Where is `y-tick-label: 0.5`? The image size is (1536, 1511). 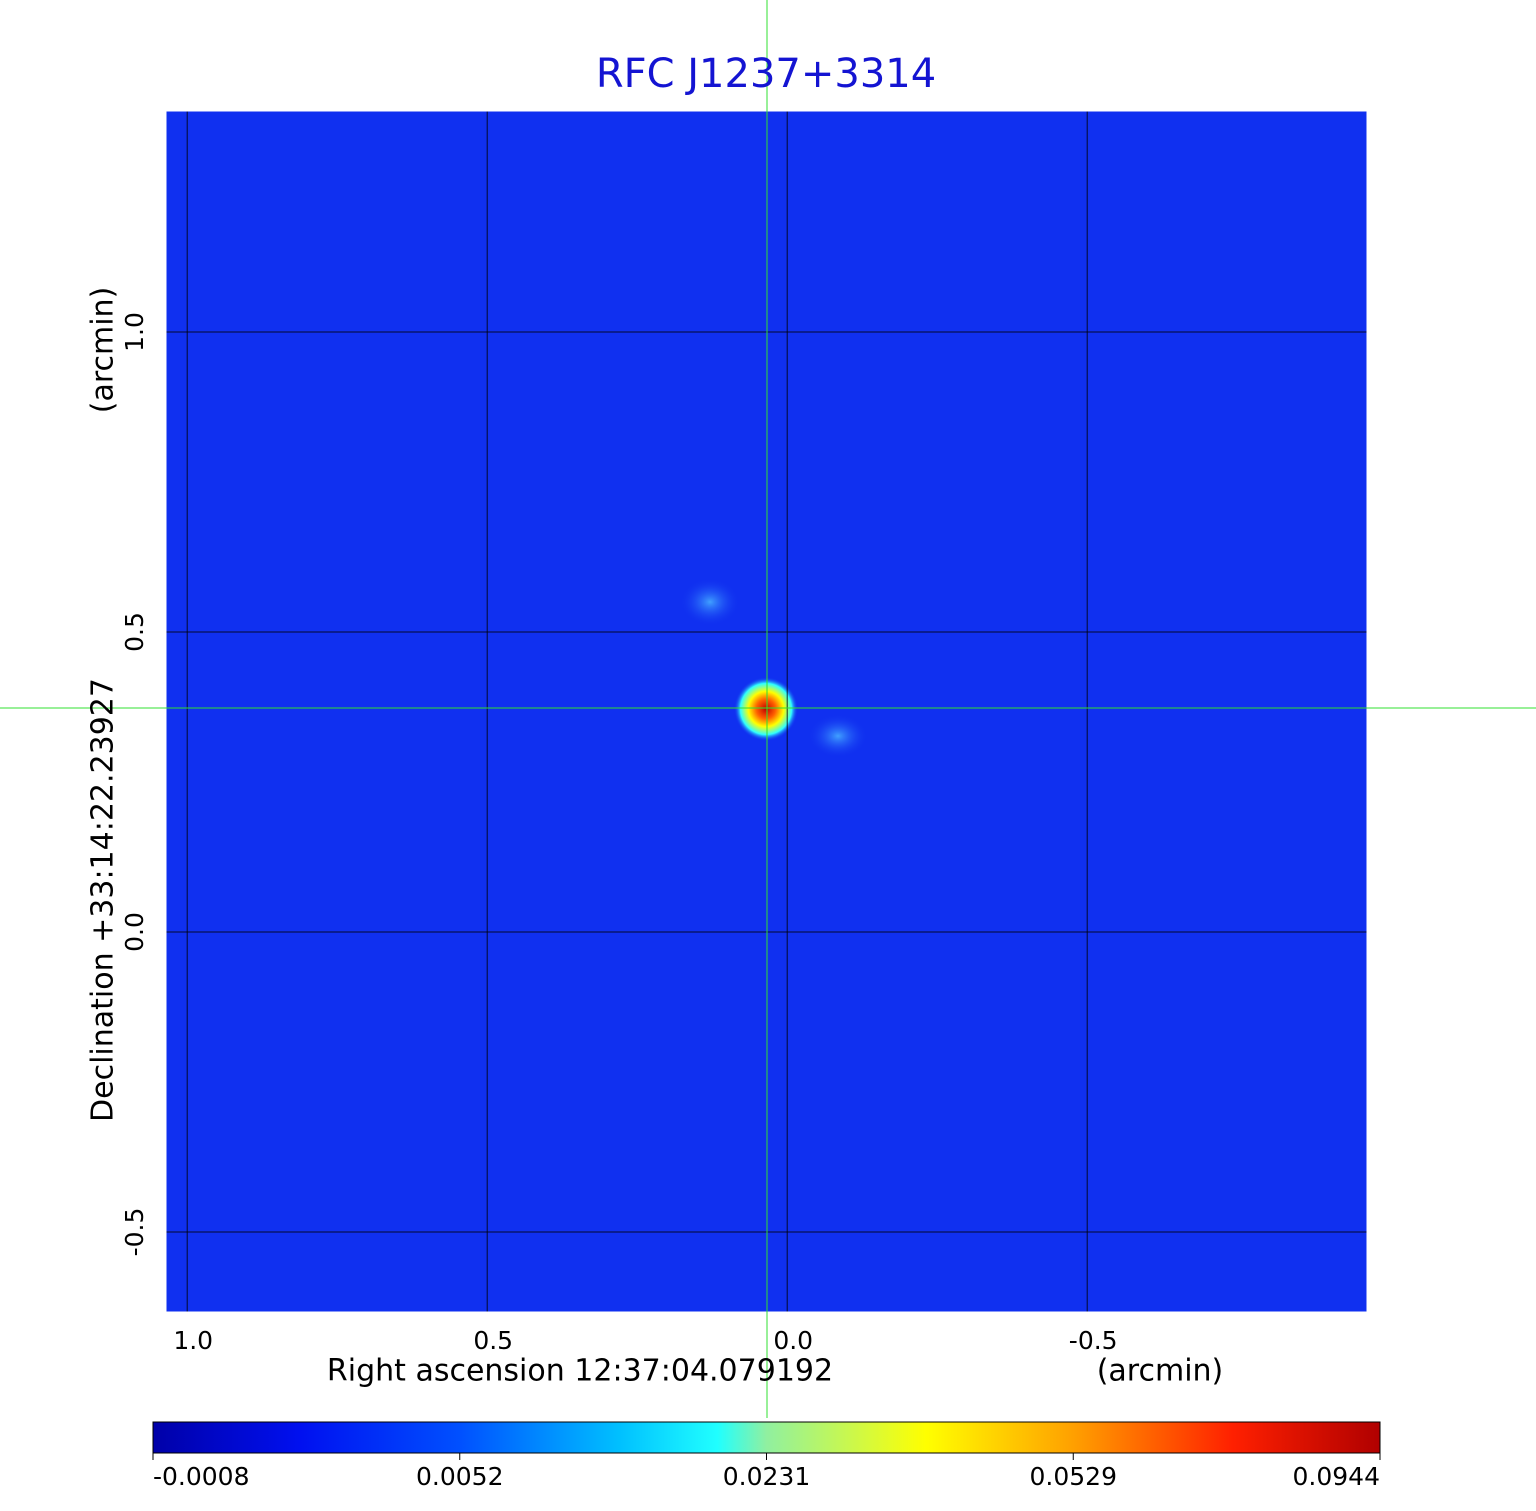 y-tick-label: 0.5 is located at coordinates (134, 632).